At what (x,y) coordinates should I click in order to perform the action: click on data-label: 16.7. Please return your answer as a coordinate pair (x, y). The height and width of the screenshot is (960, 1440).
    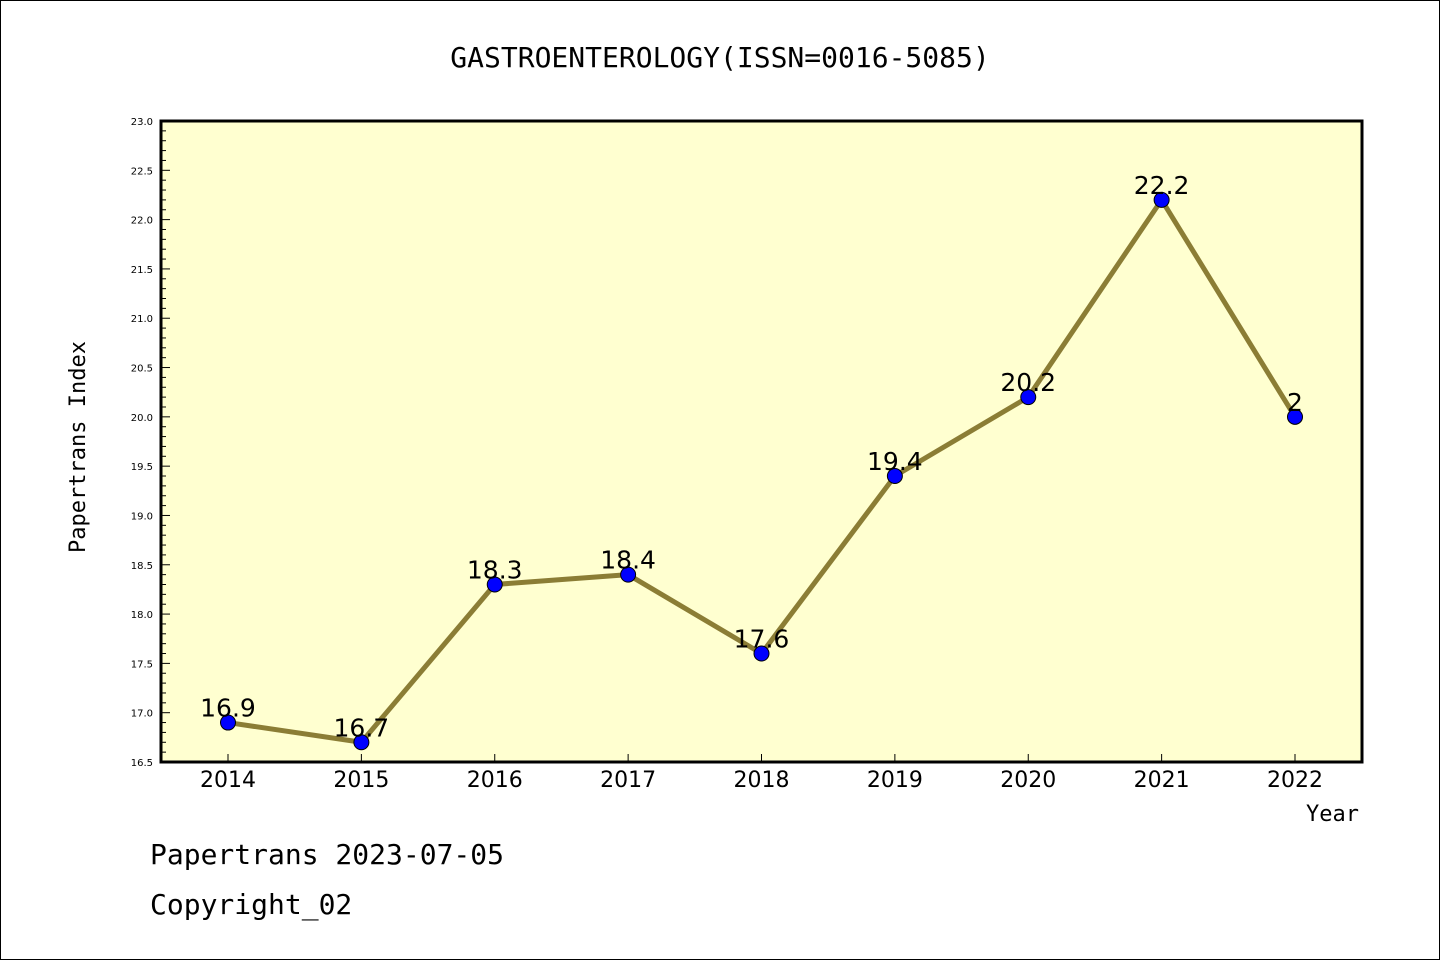
    Looking at the image, I should click on (362, 727).